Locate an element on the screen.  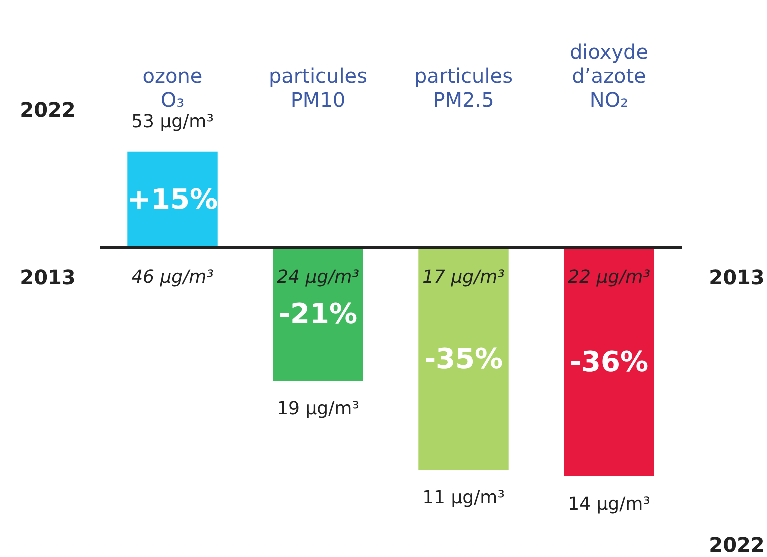
annotation: 53 µg/m³ is located at coordinates (173, 121).